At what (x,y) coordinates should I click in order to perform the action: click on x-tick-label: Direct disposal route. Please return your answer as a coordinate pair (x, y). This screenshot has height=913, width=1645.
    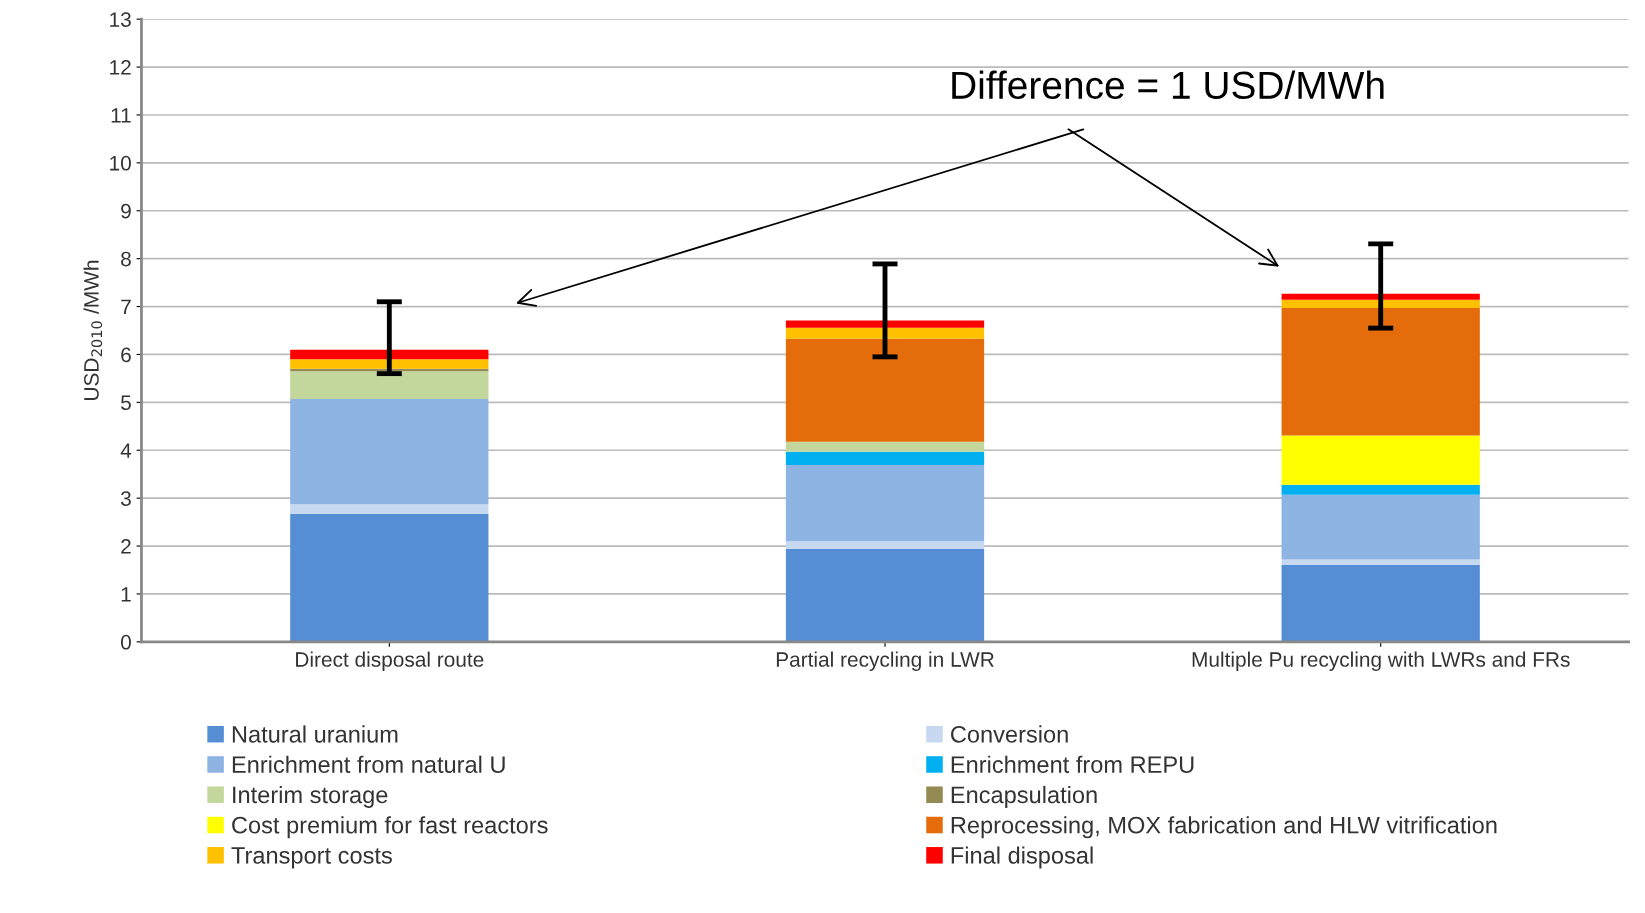
    Looking at the image, I should click on (390, 661).